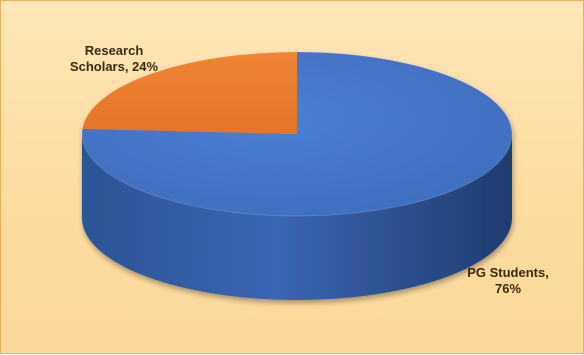 Image resolution: width=584 pixels, height=355 pixels. What do you see at coordinates (114, 50) in the screenshot?
I see `slice-label-line: Research` at bounding box center [114, 50].